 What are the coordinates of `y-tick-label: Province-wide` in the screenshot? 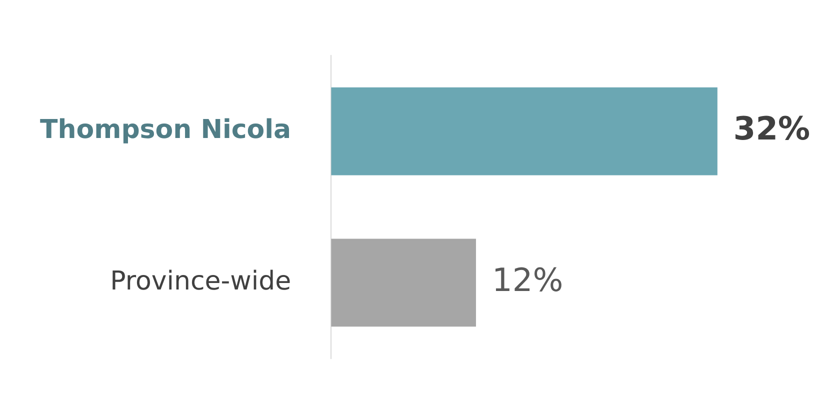 It's located at (201, 281).